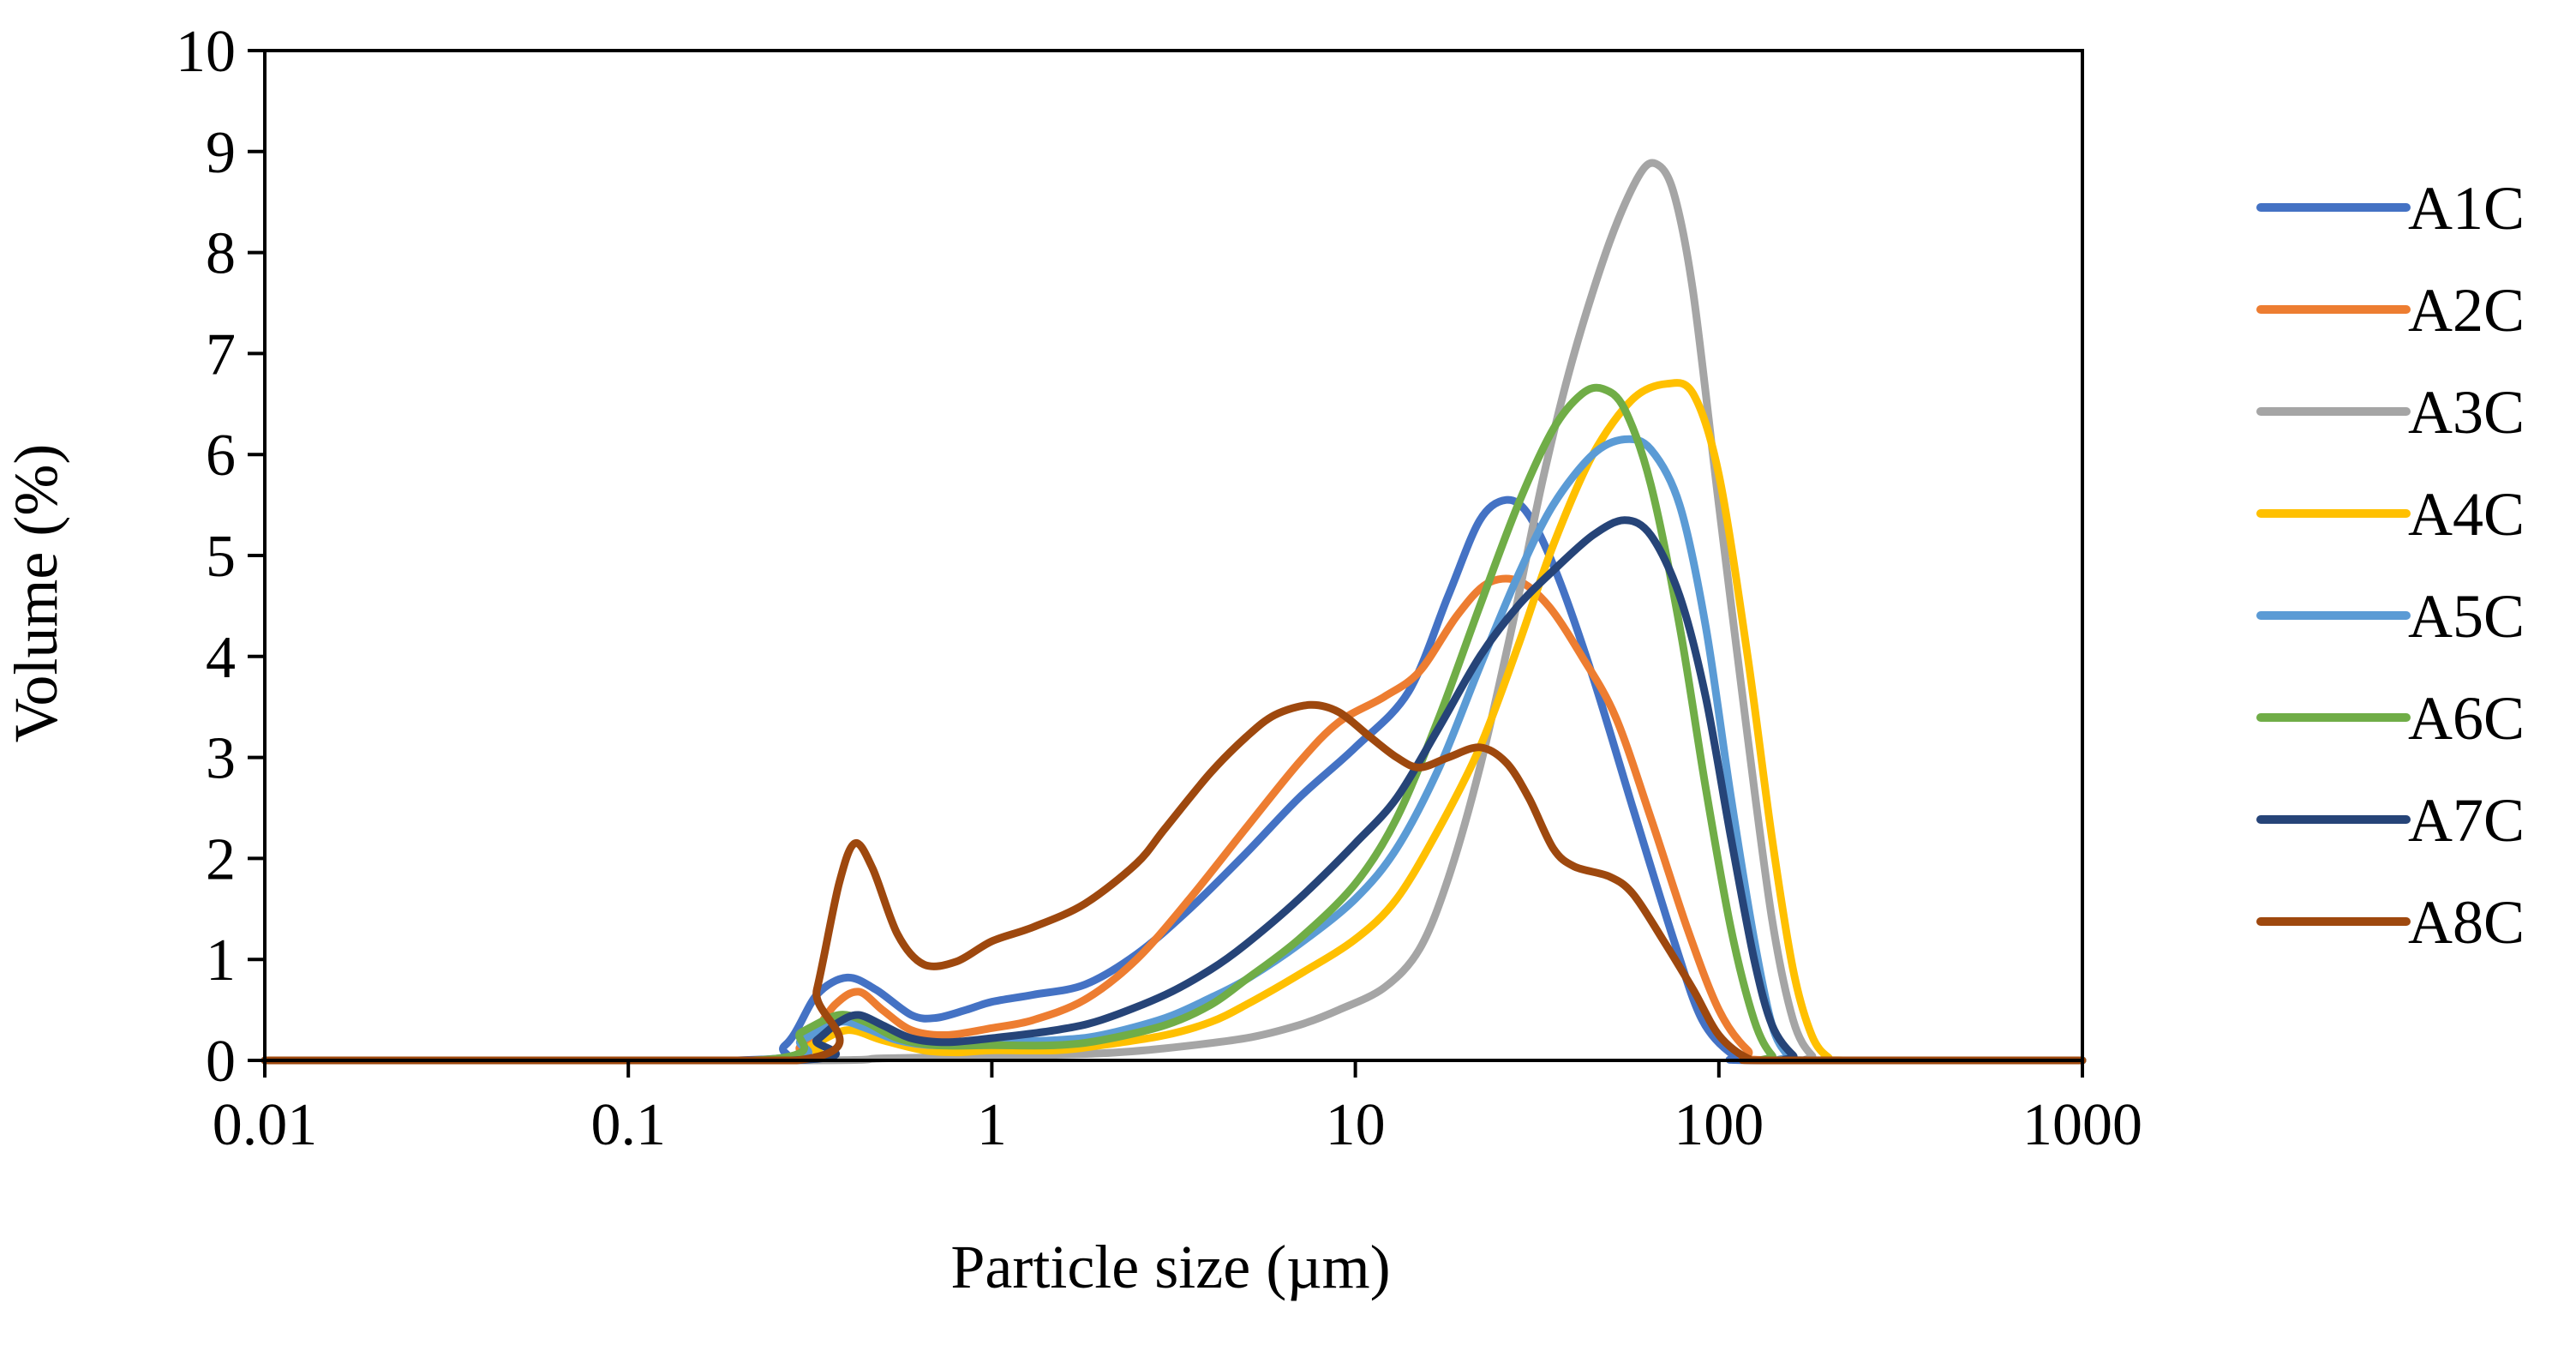 This screenshot has height=1345, width=2576. I want to click on y-tick-label: 2, so click(221, 859).